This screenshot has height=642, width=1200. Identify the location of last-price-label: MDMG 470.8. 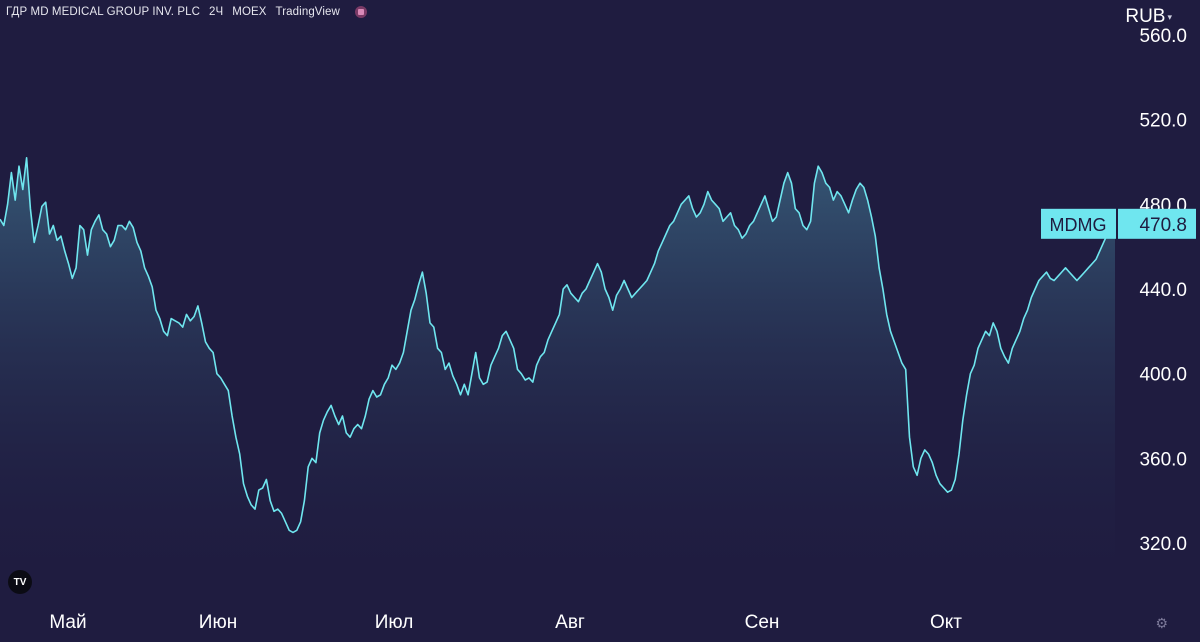
(1118, 223).